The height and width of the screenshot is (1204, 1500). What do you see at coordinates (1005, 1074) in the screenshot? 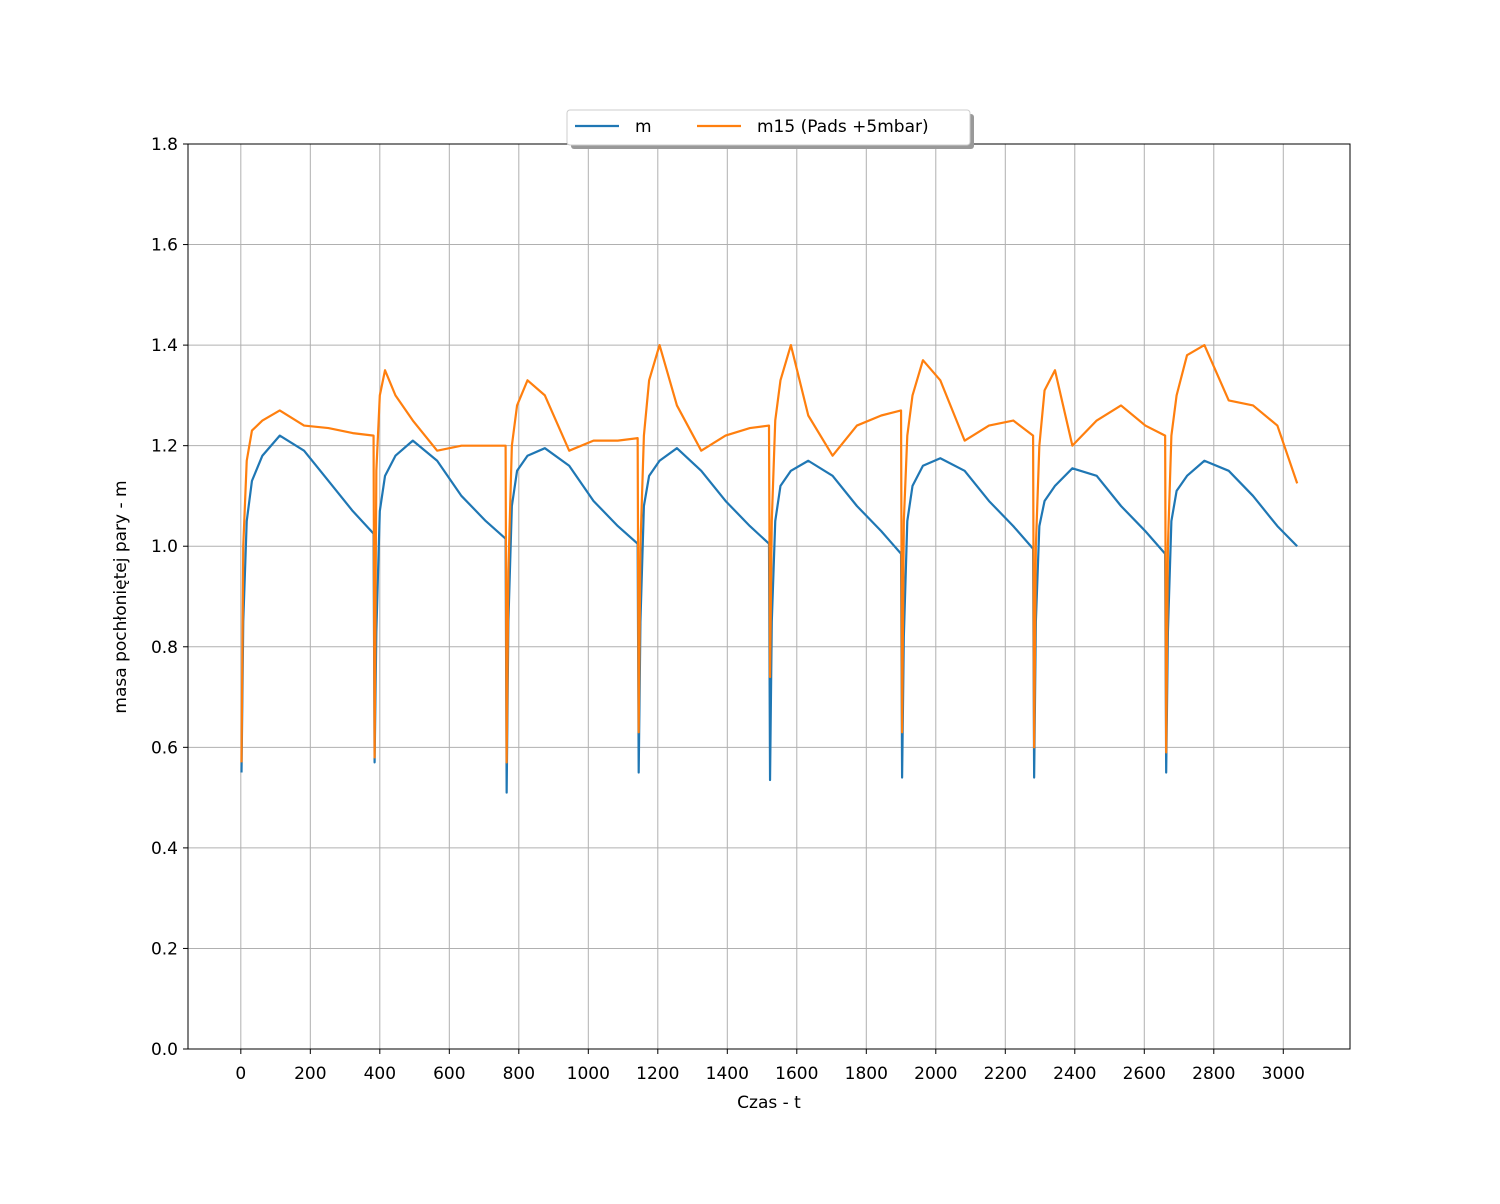
I see `x-tick-label: 2200` at bounding box center [1005, 1074].